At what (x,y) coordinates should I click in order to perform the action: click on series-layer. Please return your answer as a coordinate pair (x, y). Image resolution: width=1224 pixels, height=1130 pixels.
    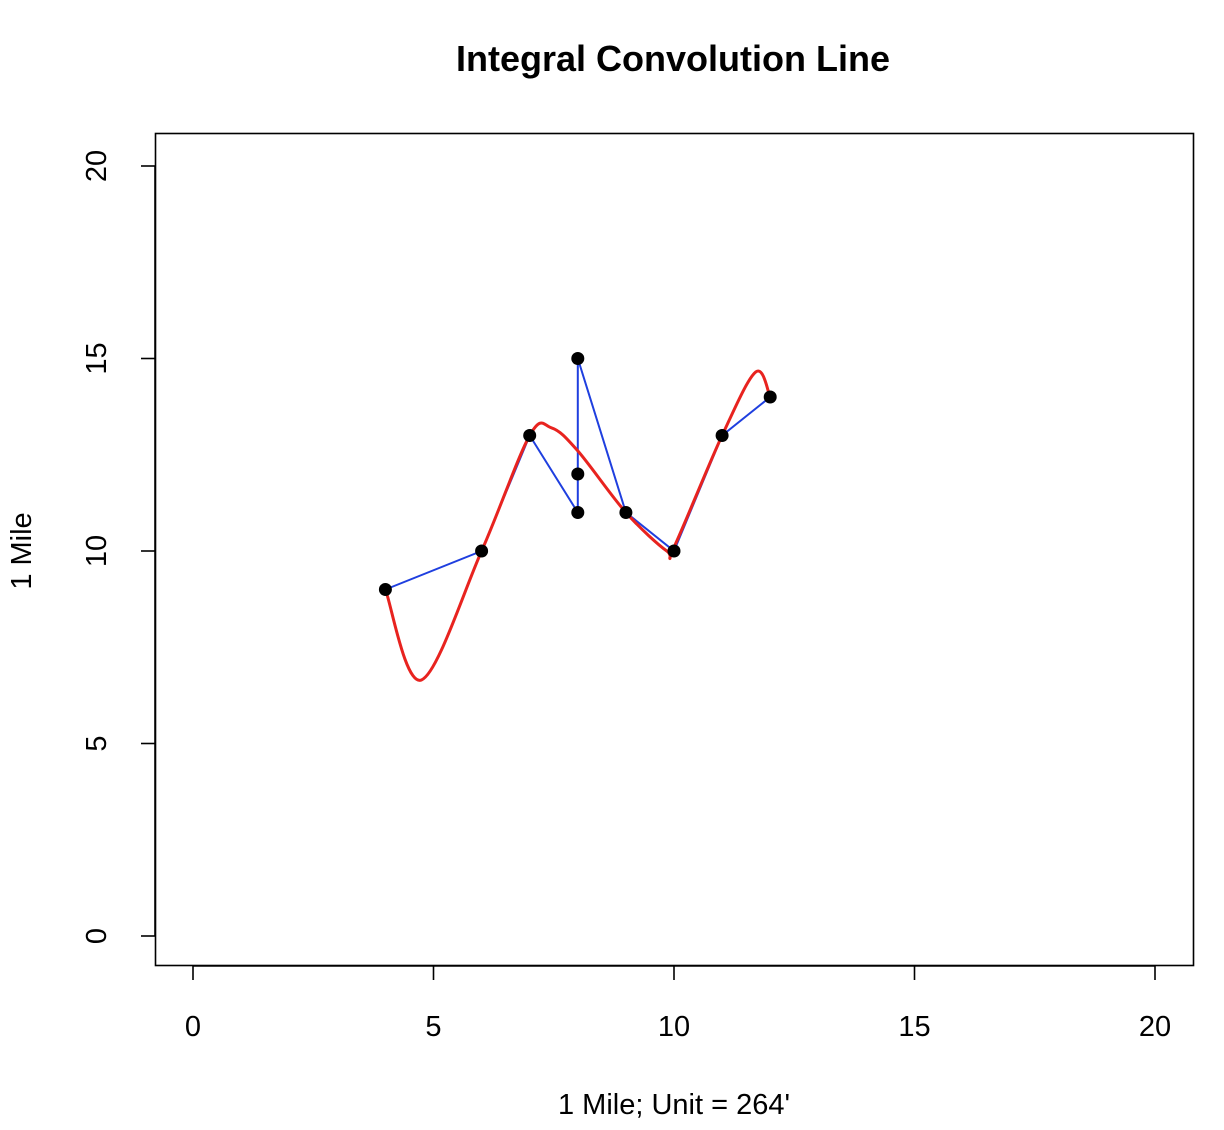
    Looking at the image, I should click on (577, 520).